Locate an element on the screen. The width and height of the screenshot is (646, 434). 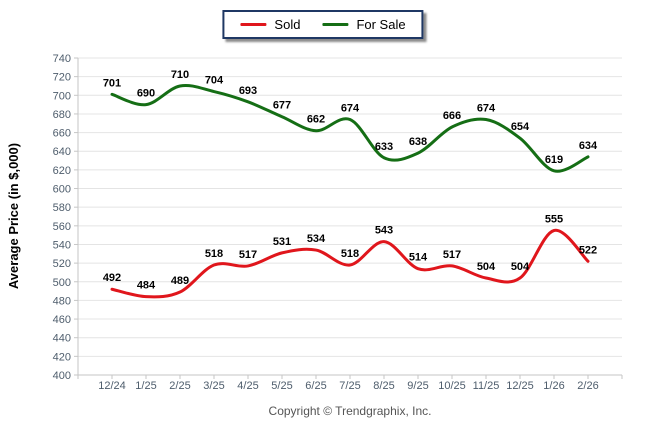
y-tick-label: 500 is located at coordinates (62, 283).